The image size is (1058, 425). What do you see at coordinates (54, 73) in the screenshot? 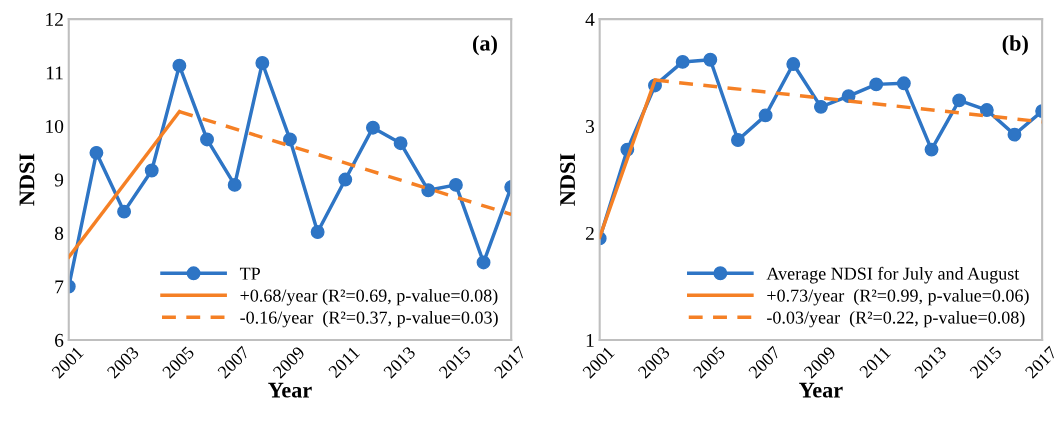
I see `y-tick-label: 11` at bounding box center [54, 73].